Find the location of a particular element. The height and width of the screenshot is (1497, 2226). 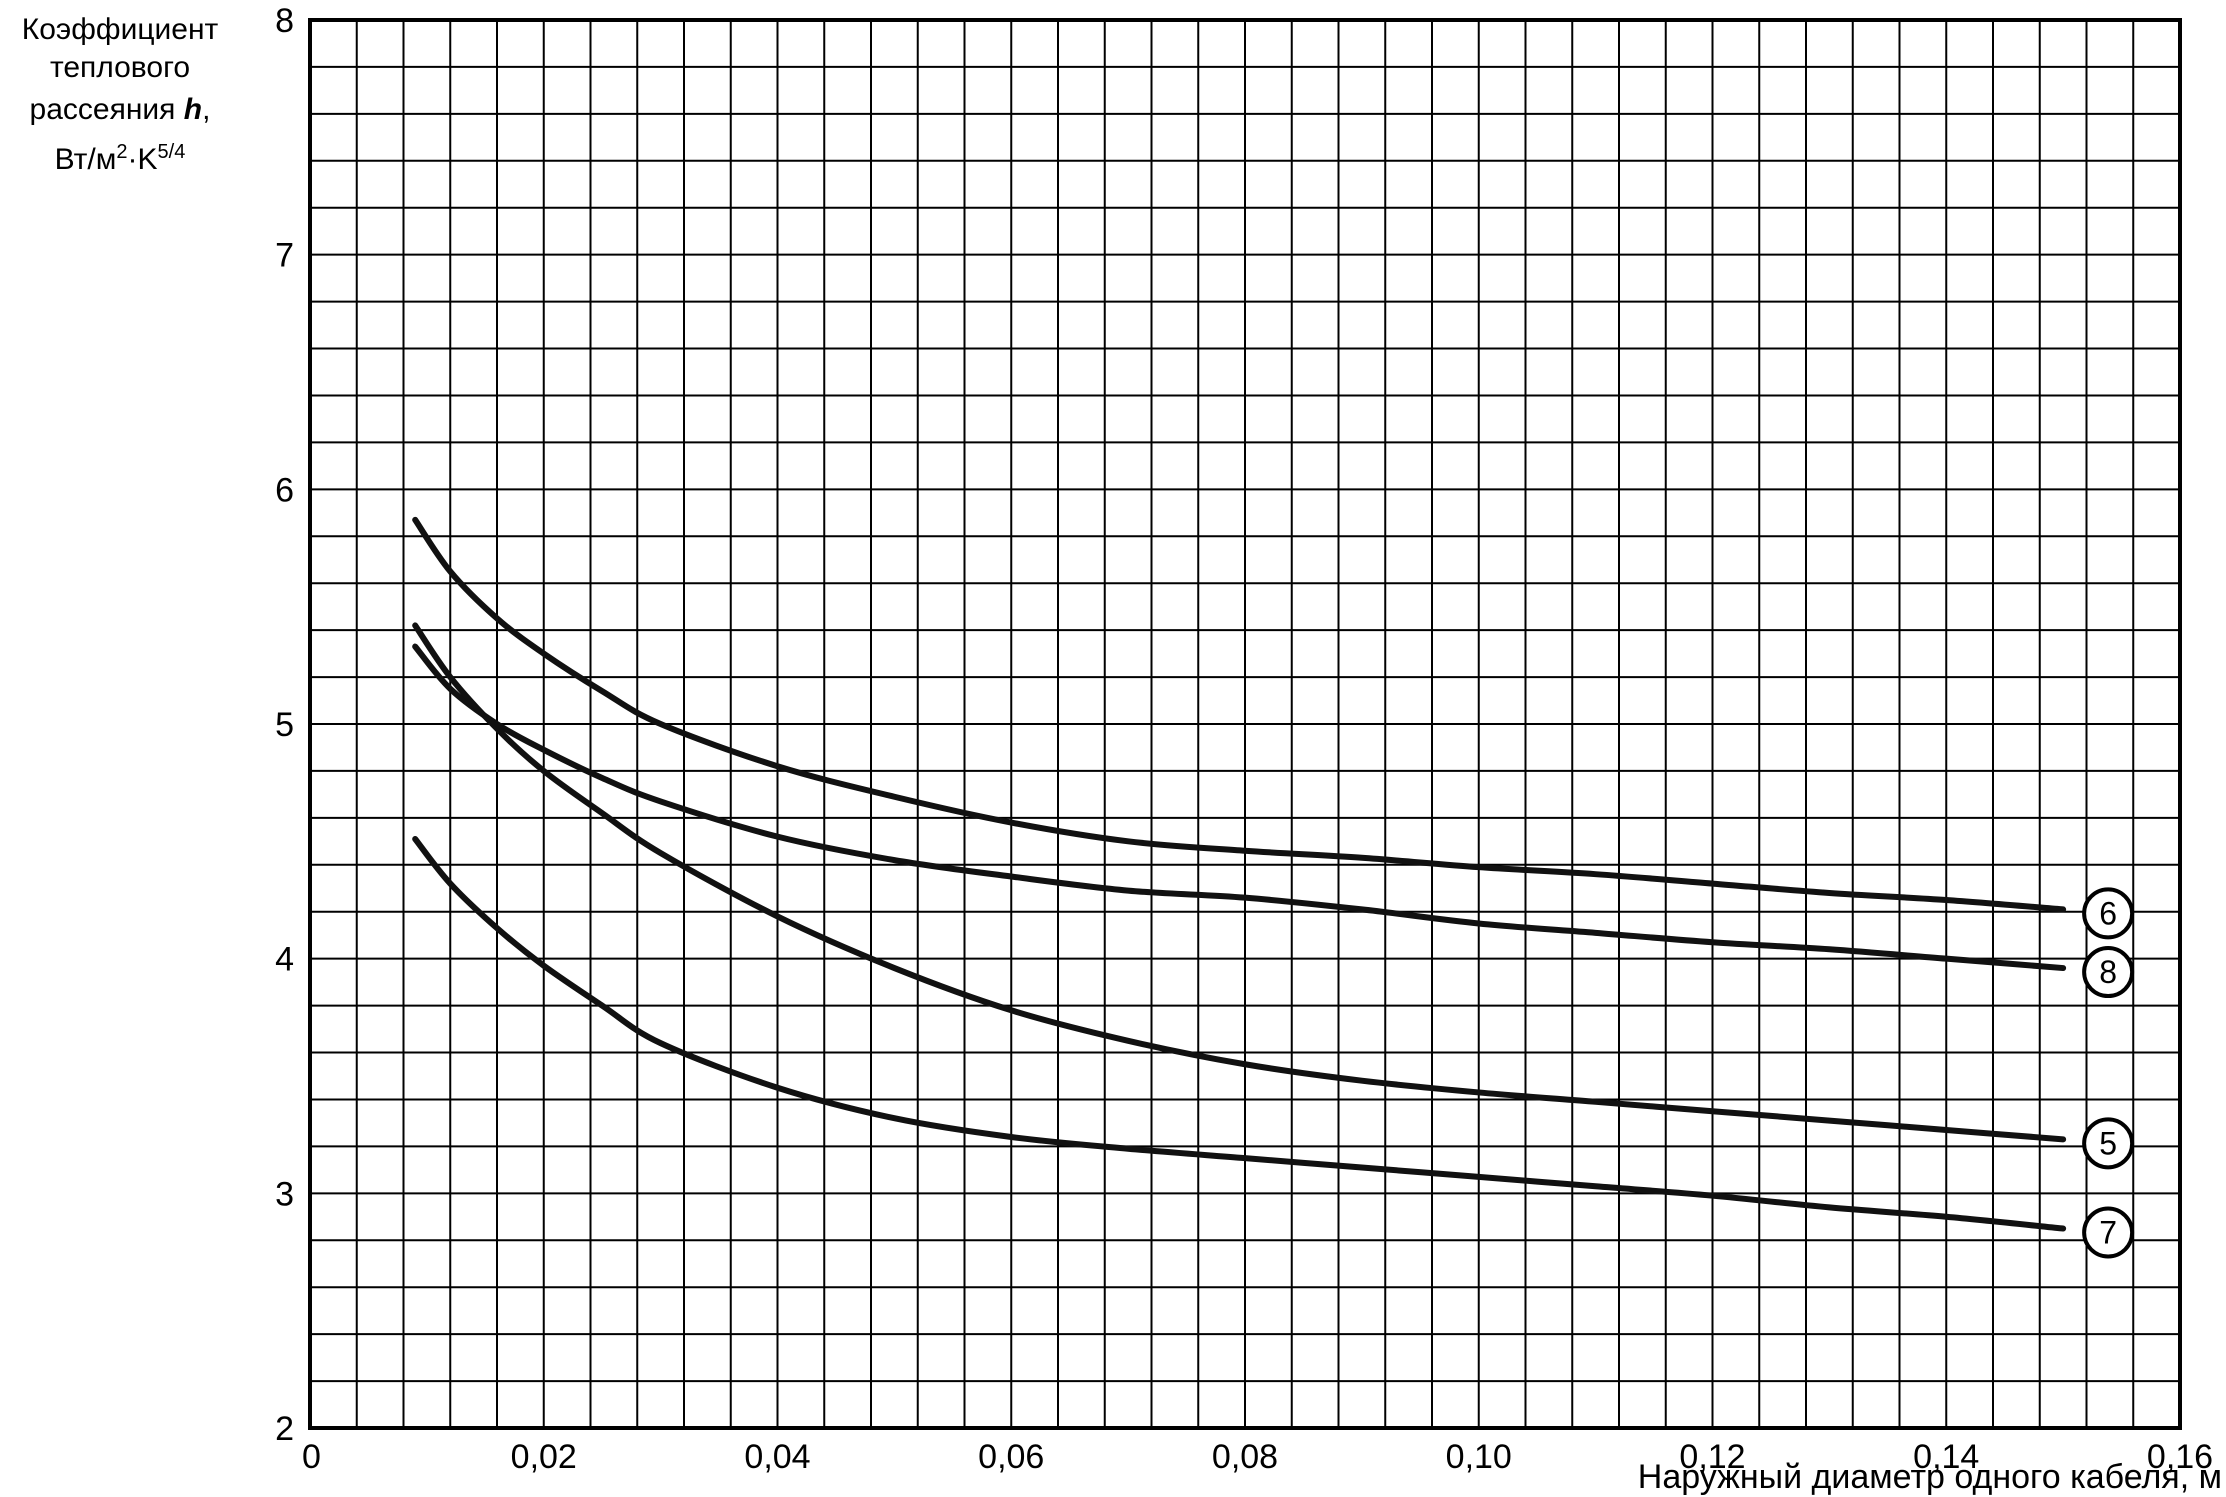

series-label-7: 7 is located at coordinates (2108, 1233).